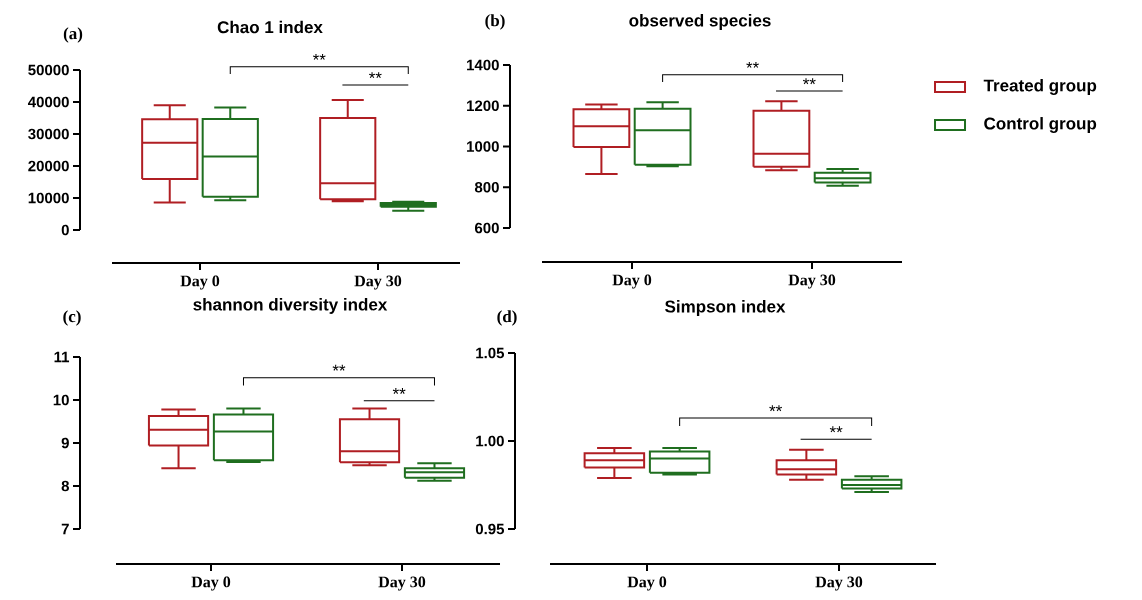 The height and width of the screenshot is (600, 1142). What do you see at coordinates (495, 22) in the screenshot?
I see `text: (b)` at bounding box center [495, 22].